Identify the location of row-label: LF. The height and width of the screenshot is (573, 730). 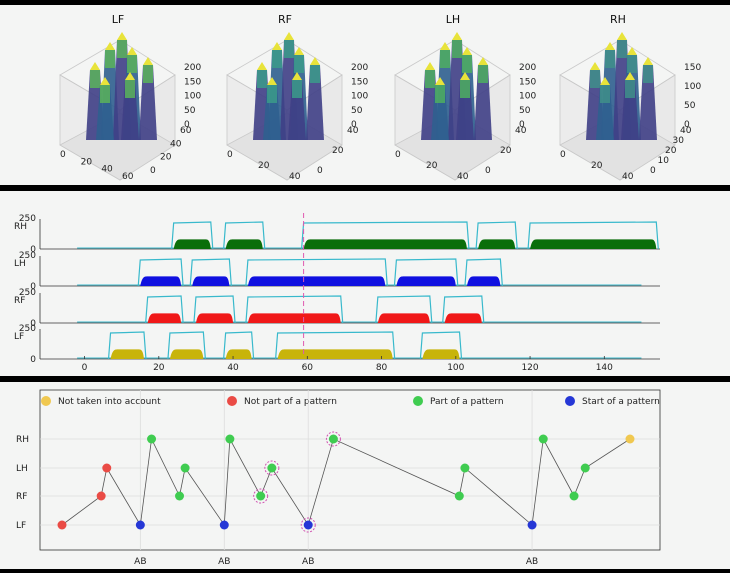
(19, 337).